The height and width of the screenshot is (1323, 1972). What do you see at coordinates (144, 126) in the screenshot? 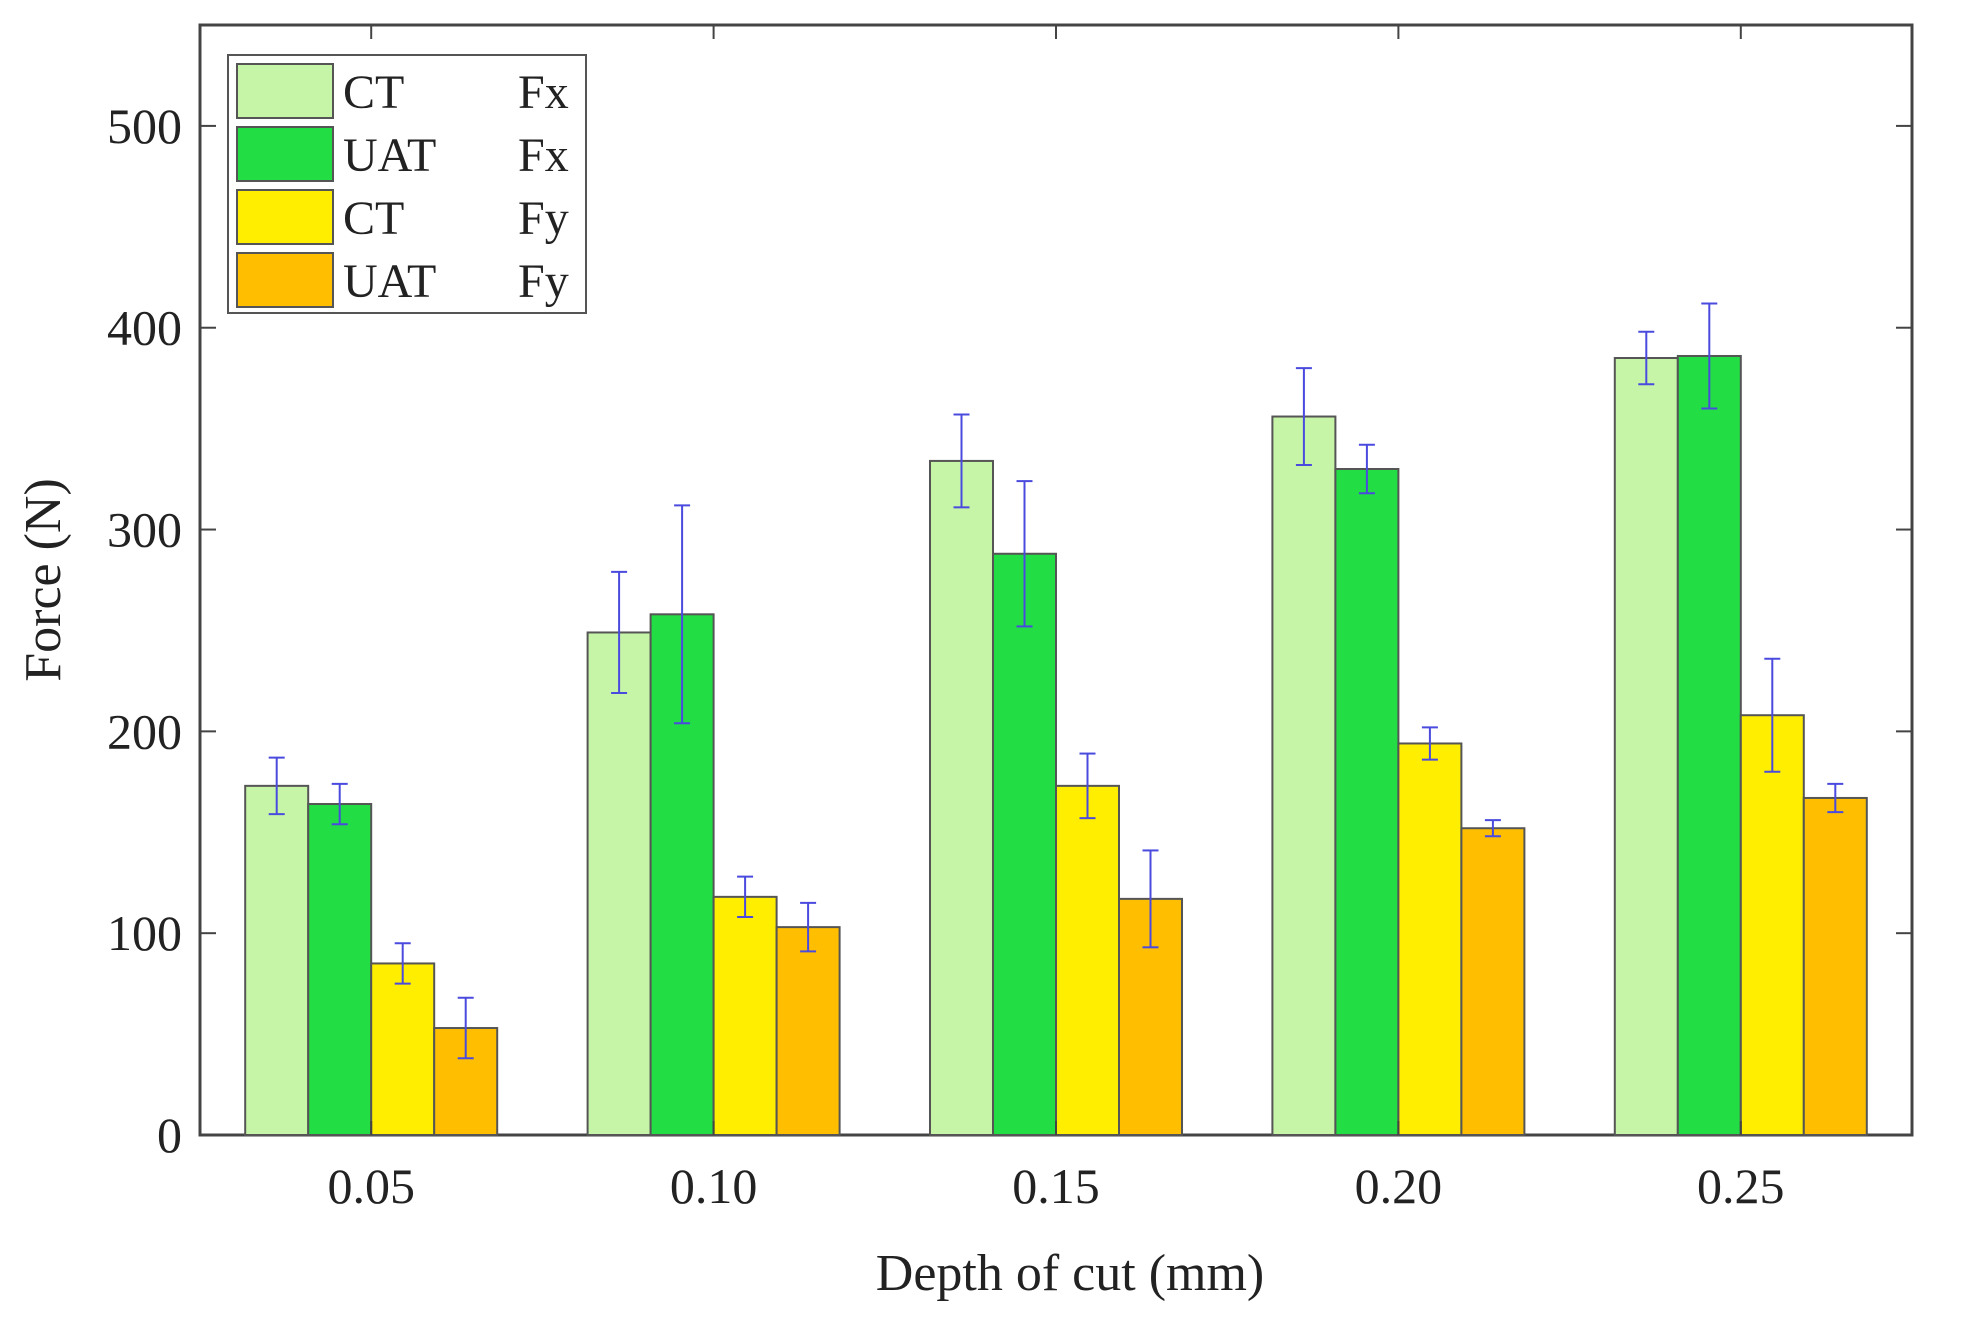
I see `y-tick-label: 500` at bounding box center [144, 126].